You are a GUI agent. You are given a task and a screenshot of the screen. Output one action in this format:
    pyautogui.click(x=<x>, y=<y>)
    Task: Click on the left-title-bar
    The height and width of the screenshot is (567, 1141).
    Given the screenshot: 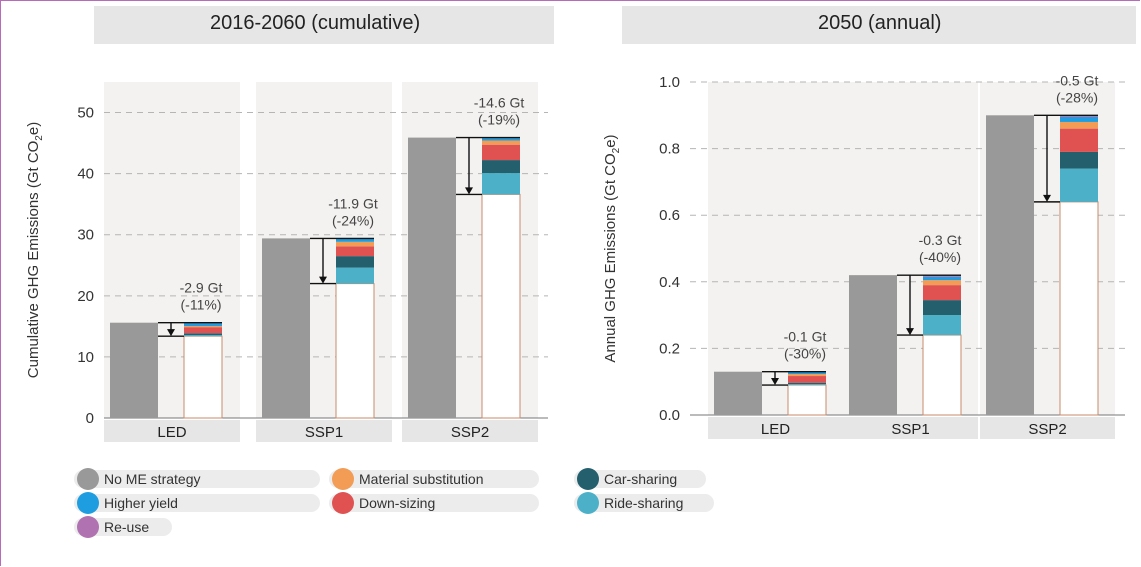 What is the action you would take?
    pyautogui.click(x=324, y=25)
    